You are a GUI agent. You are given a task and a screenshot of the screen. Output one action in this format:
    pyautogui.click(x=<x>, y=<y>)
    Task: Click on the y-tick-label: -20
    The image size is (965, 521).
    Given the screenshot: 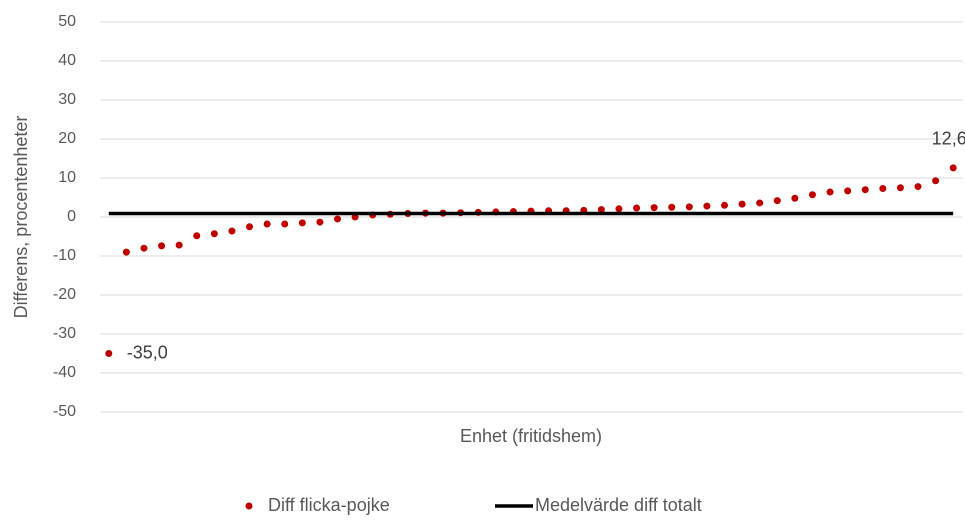 What is the action you would take?
    pyautogui.click(x=64, y=294)
    